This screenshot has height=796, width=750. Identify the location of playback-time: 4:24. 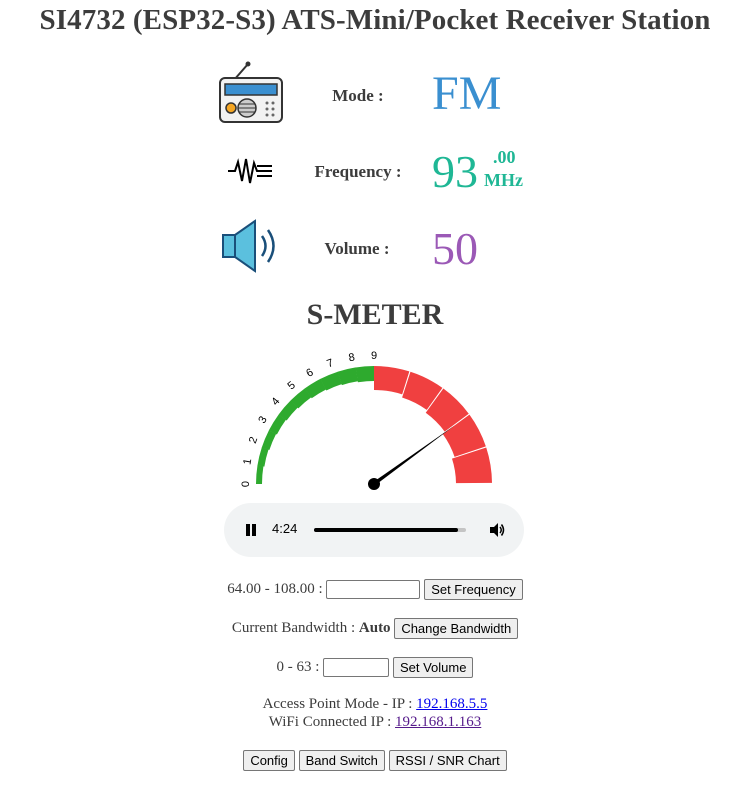
(285, 528).